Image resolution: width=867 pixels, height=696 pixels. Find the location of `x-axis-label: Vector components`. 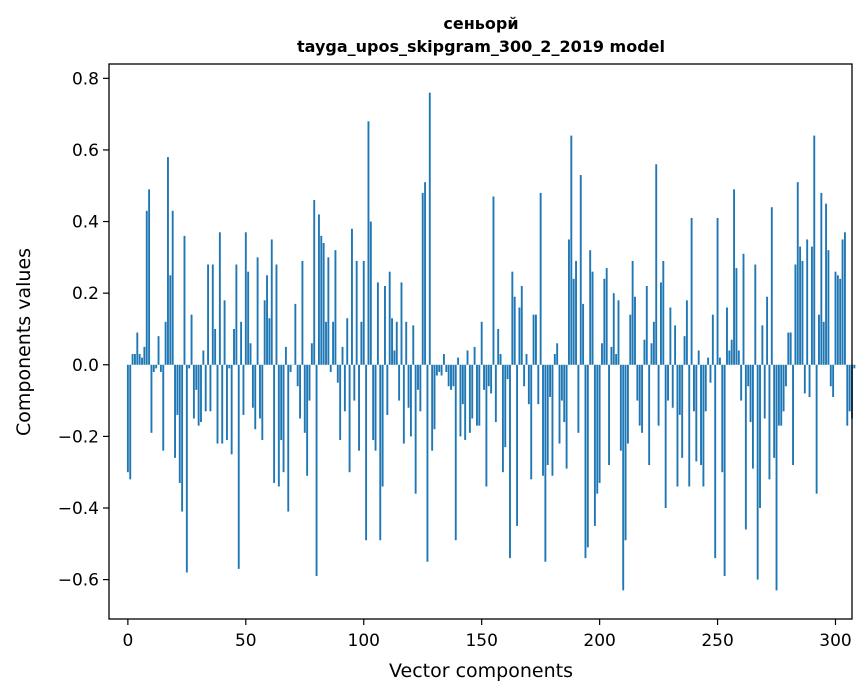

x-axis-label: Vector components is located at coordinates (481, 671).